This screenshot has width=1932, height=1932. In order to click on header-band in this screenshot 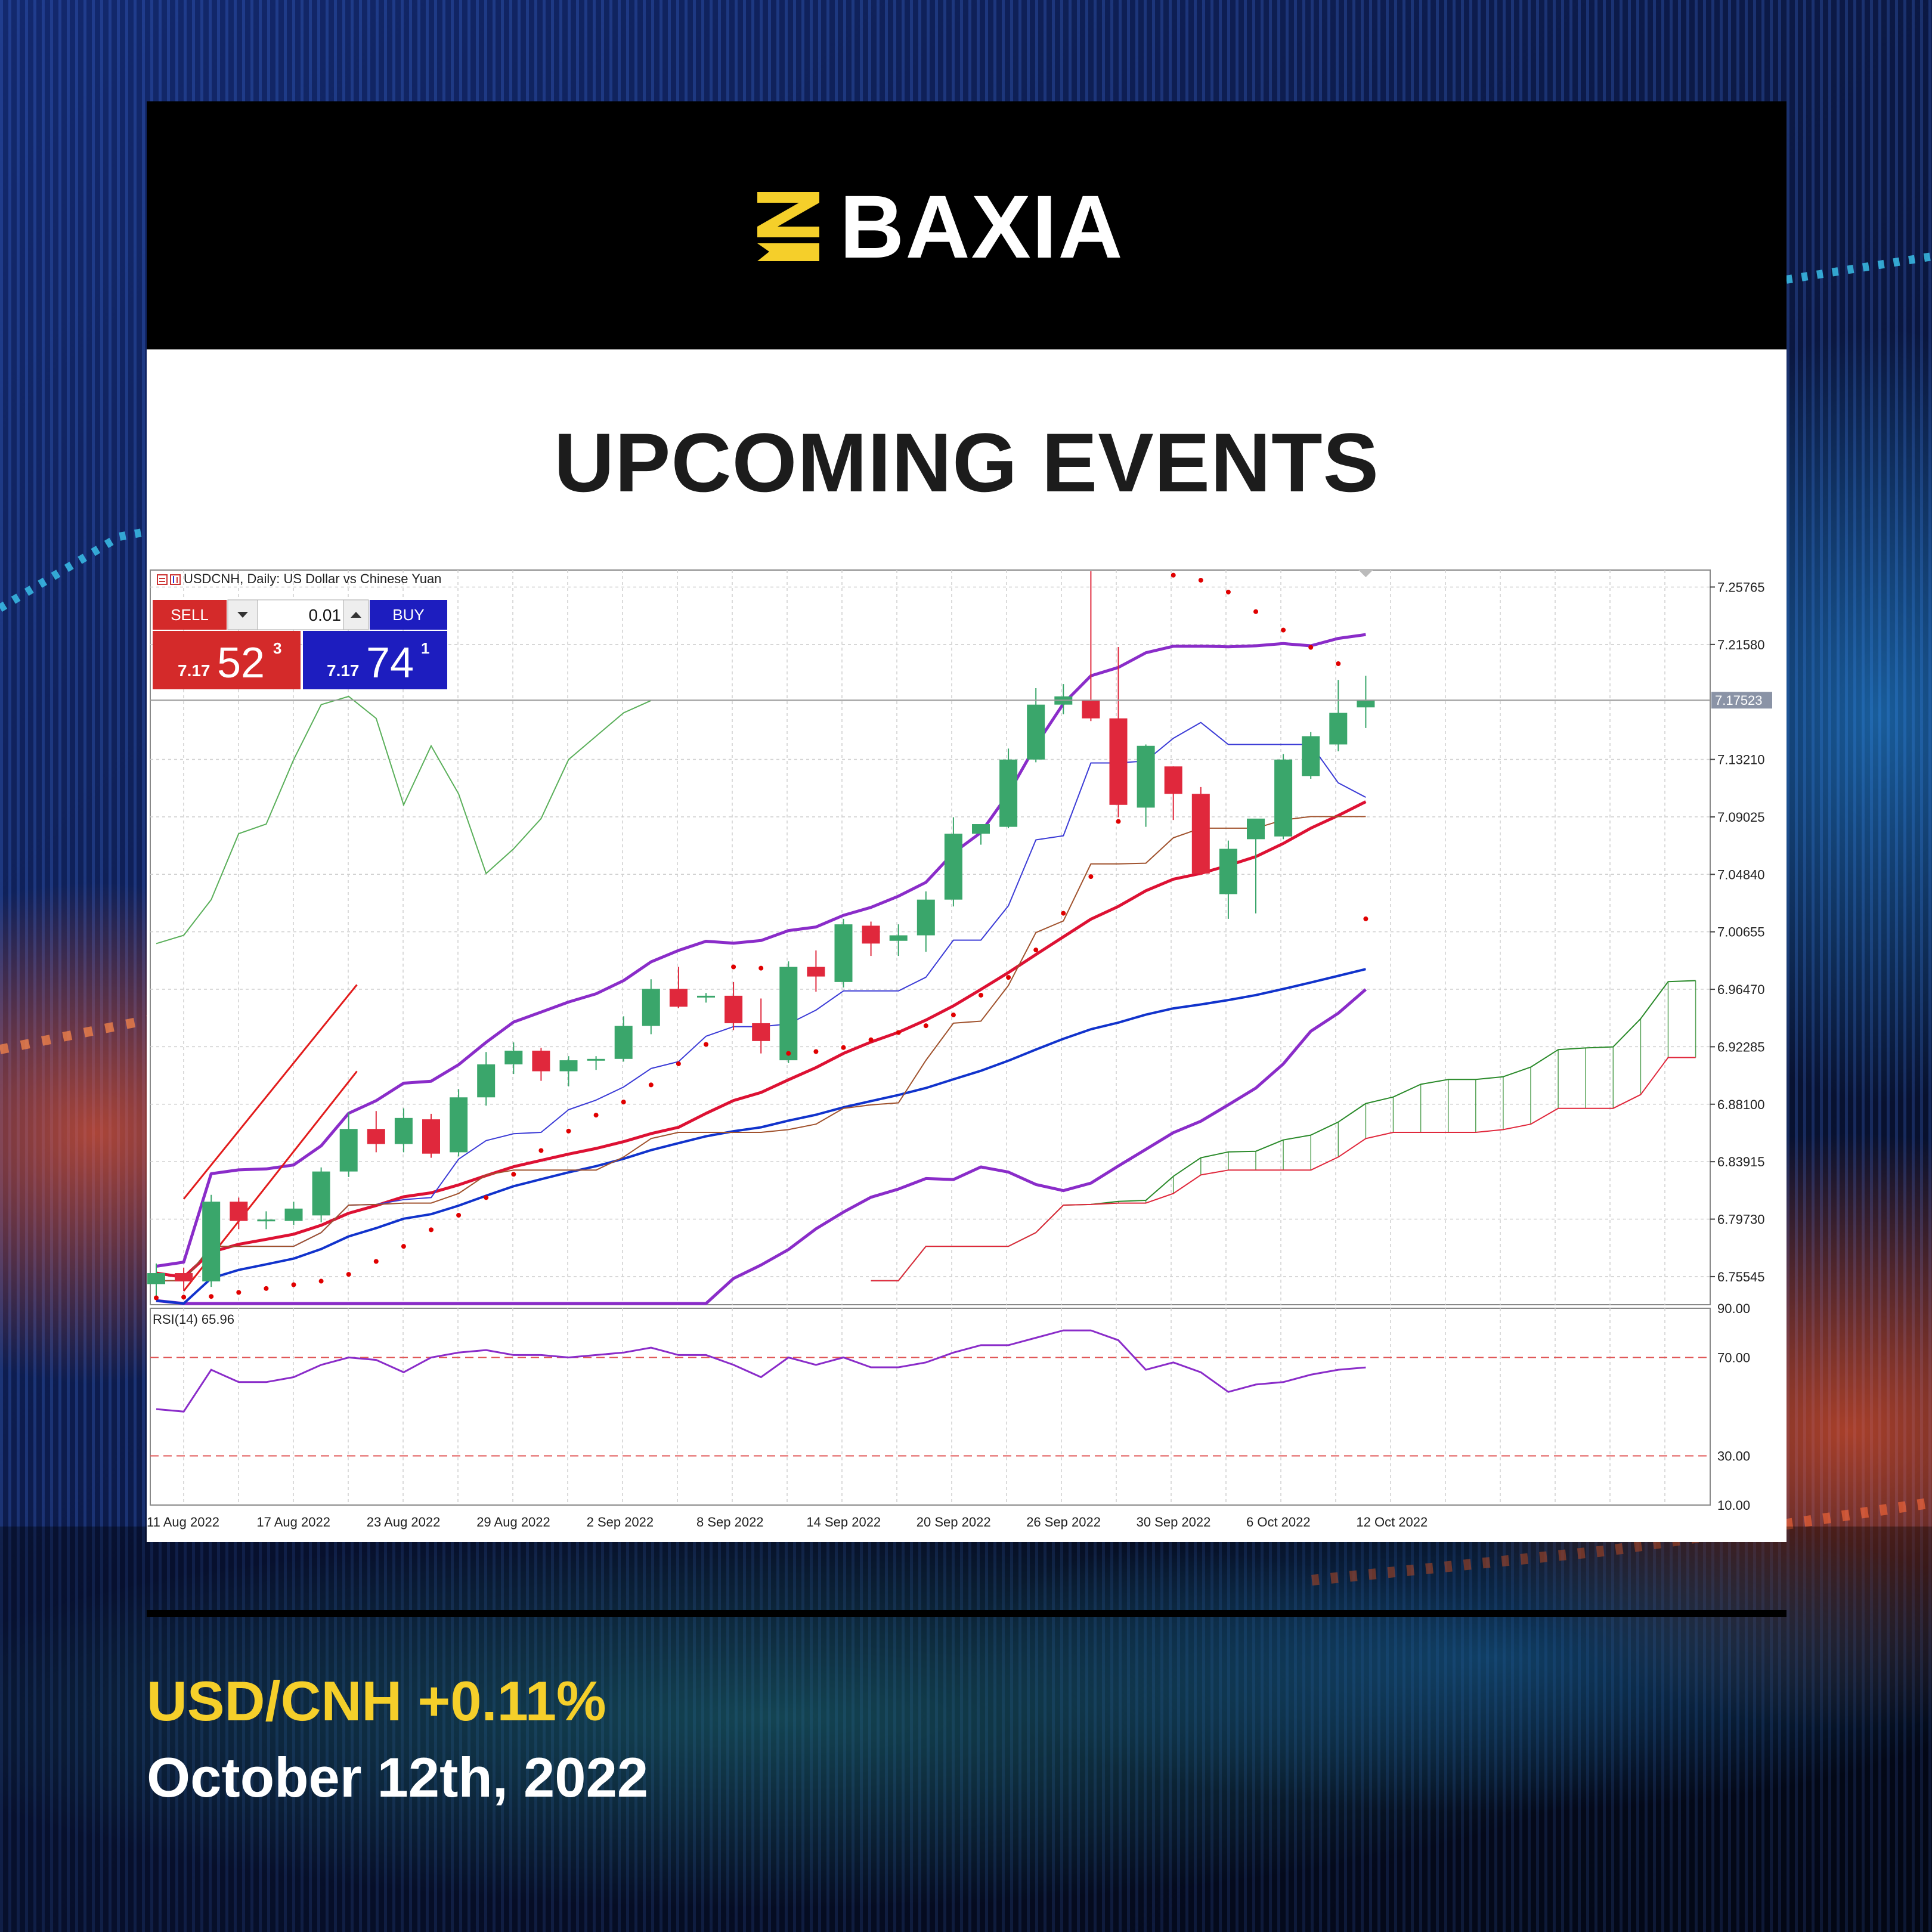, I will do `click(967, 225)`.